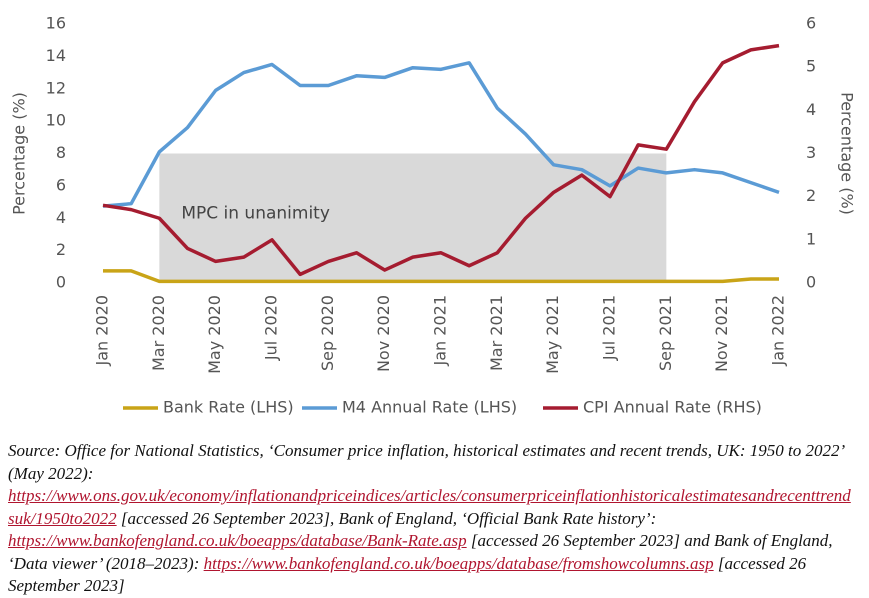 This screenshot has height=598, width=869. What do you see at coordinates (61, 184) in the screenshot?
I see `y-tick-label: 6` at bounding box center [61, 184].